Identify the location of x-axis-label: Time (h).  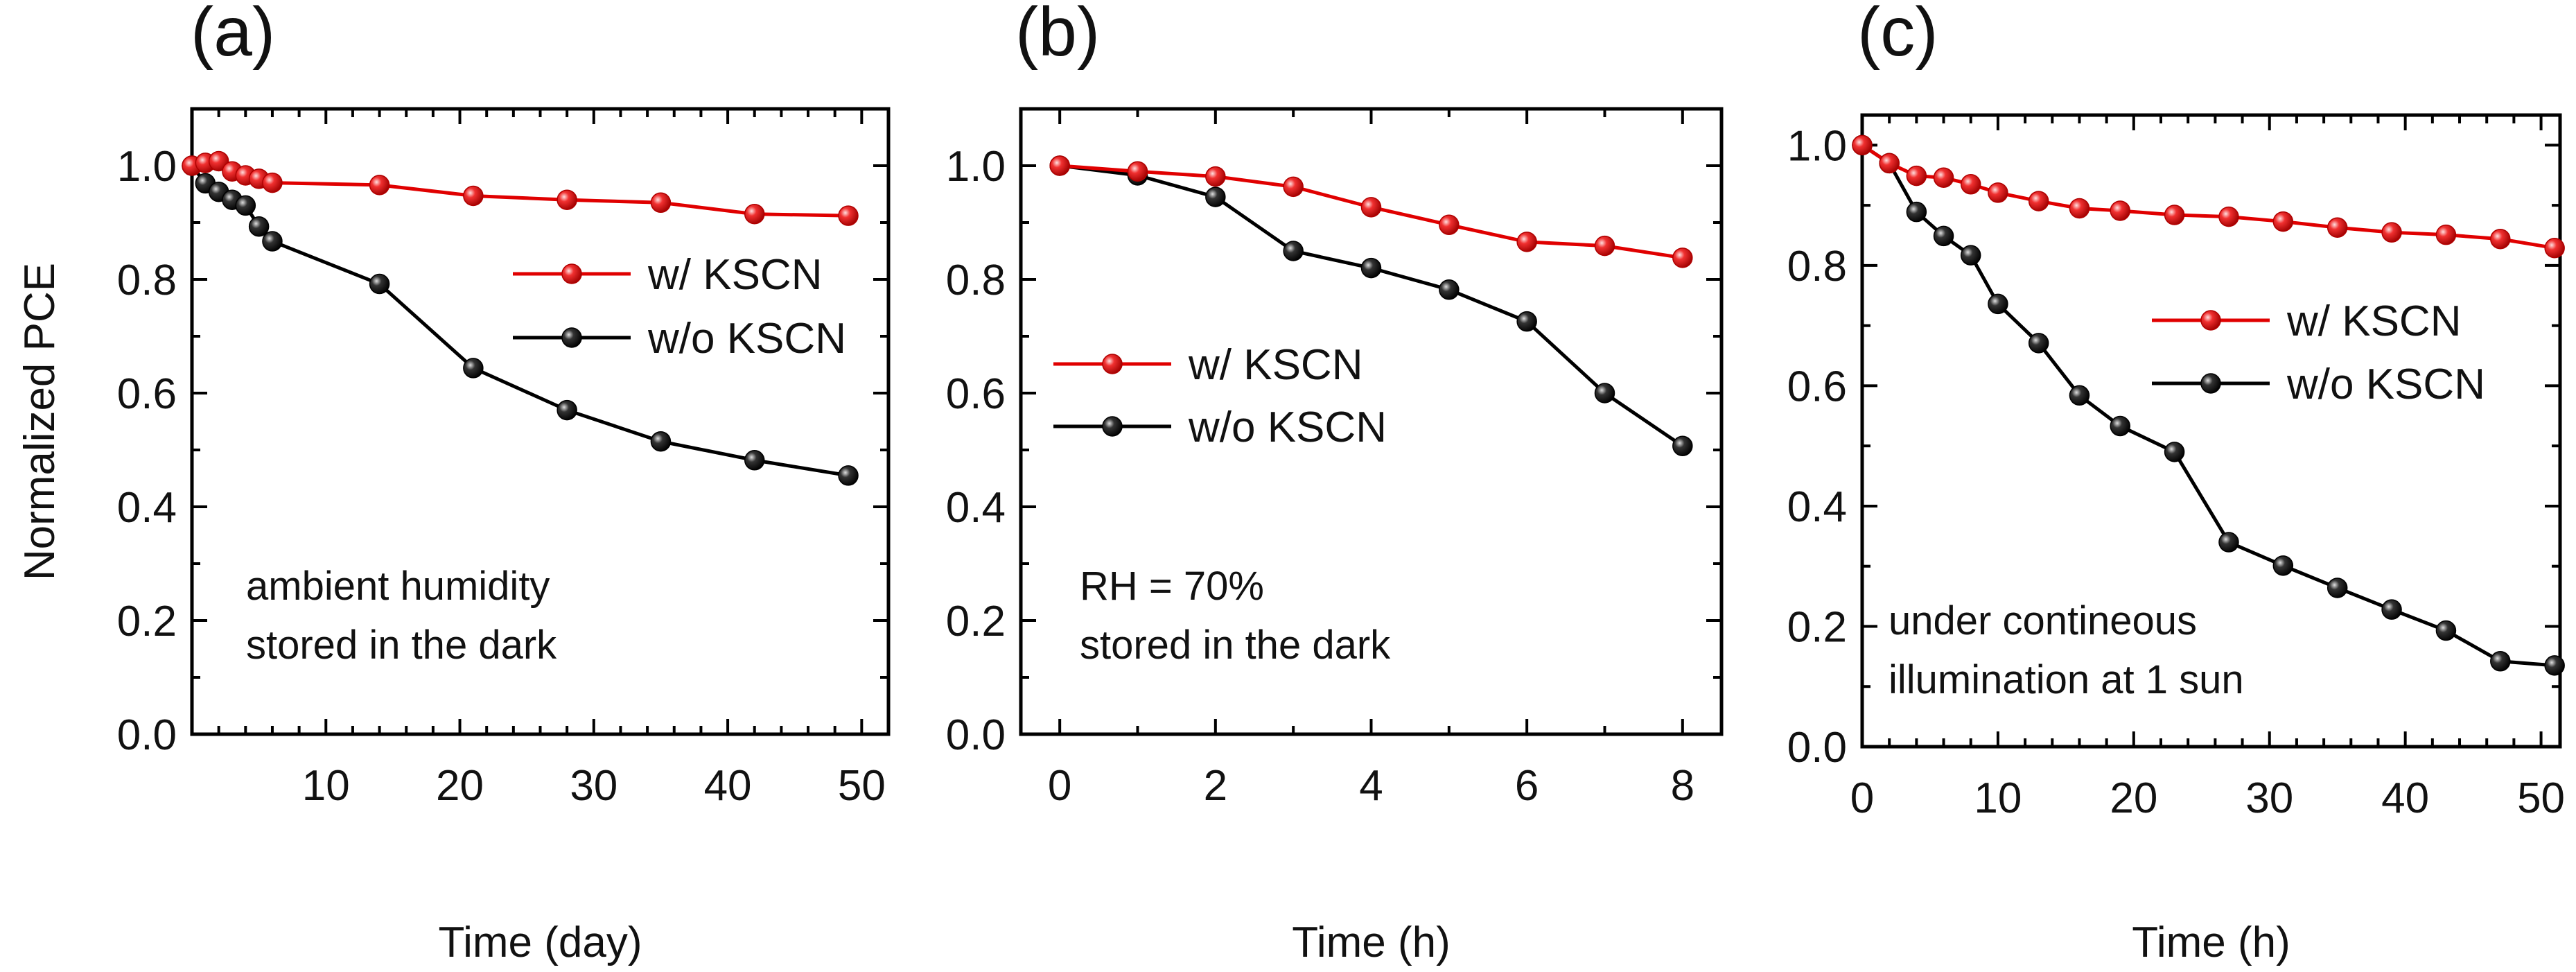
(1371, 942).